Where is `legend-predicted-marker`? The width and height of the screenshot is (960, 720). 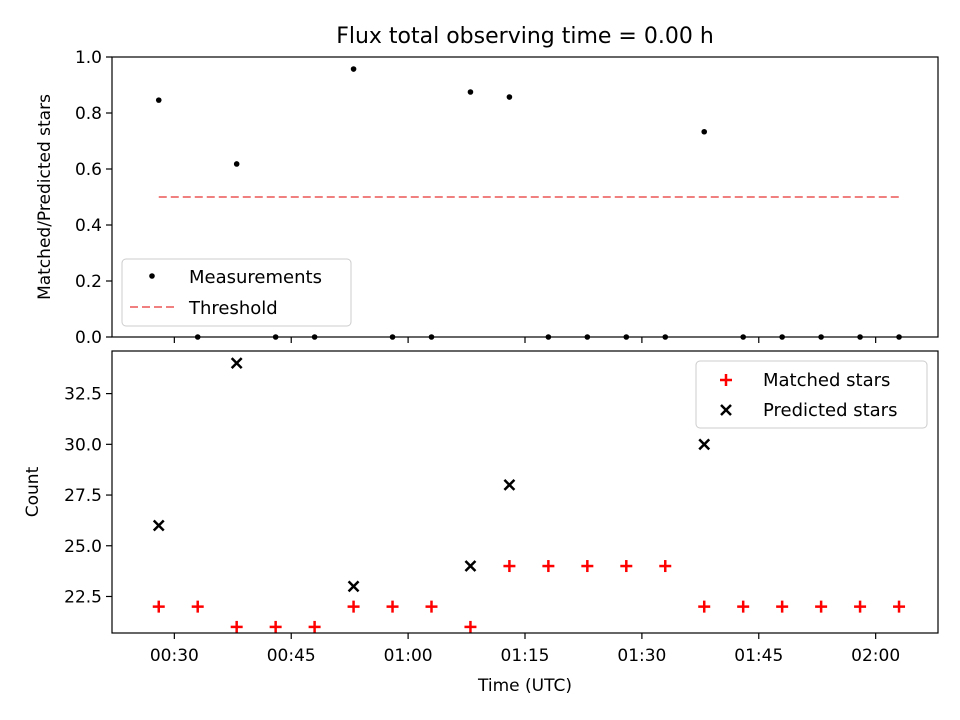 legend-predicted-marker is located at coordinates (726, 410).